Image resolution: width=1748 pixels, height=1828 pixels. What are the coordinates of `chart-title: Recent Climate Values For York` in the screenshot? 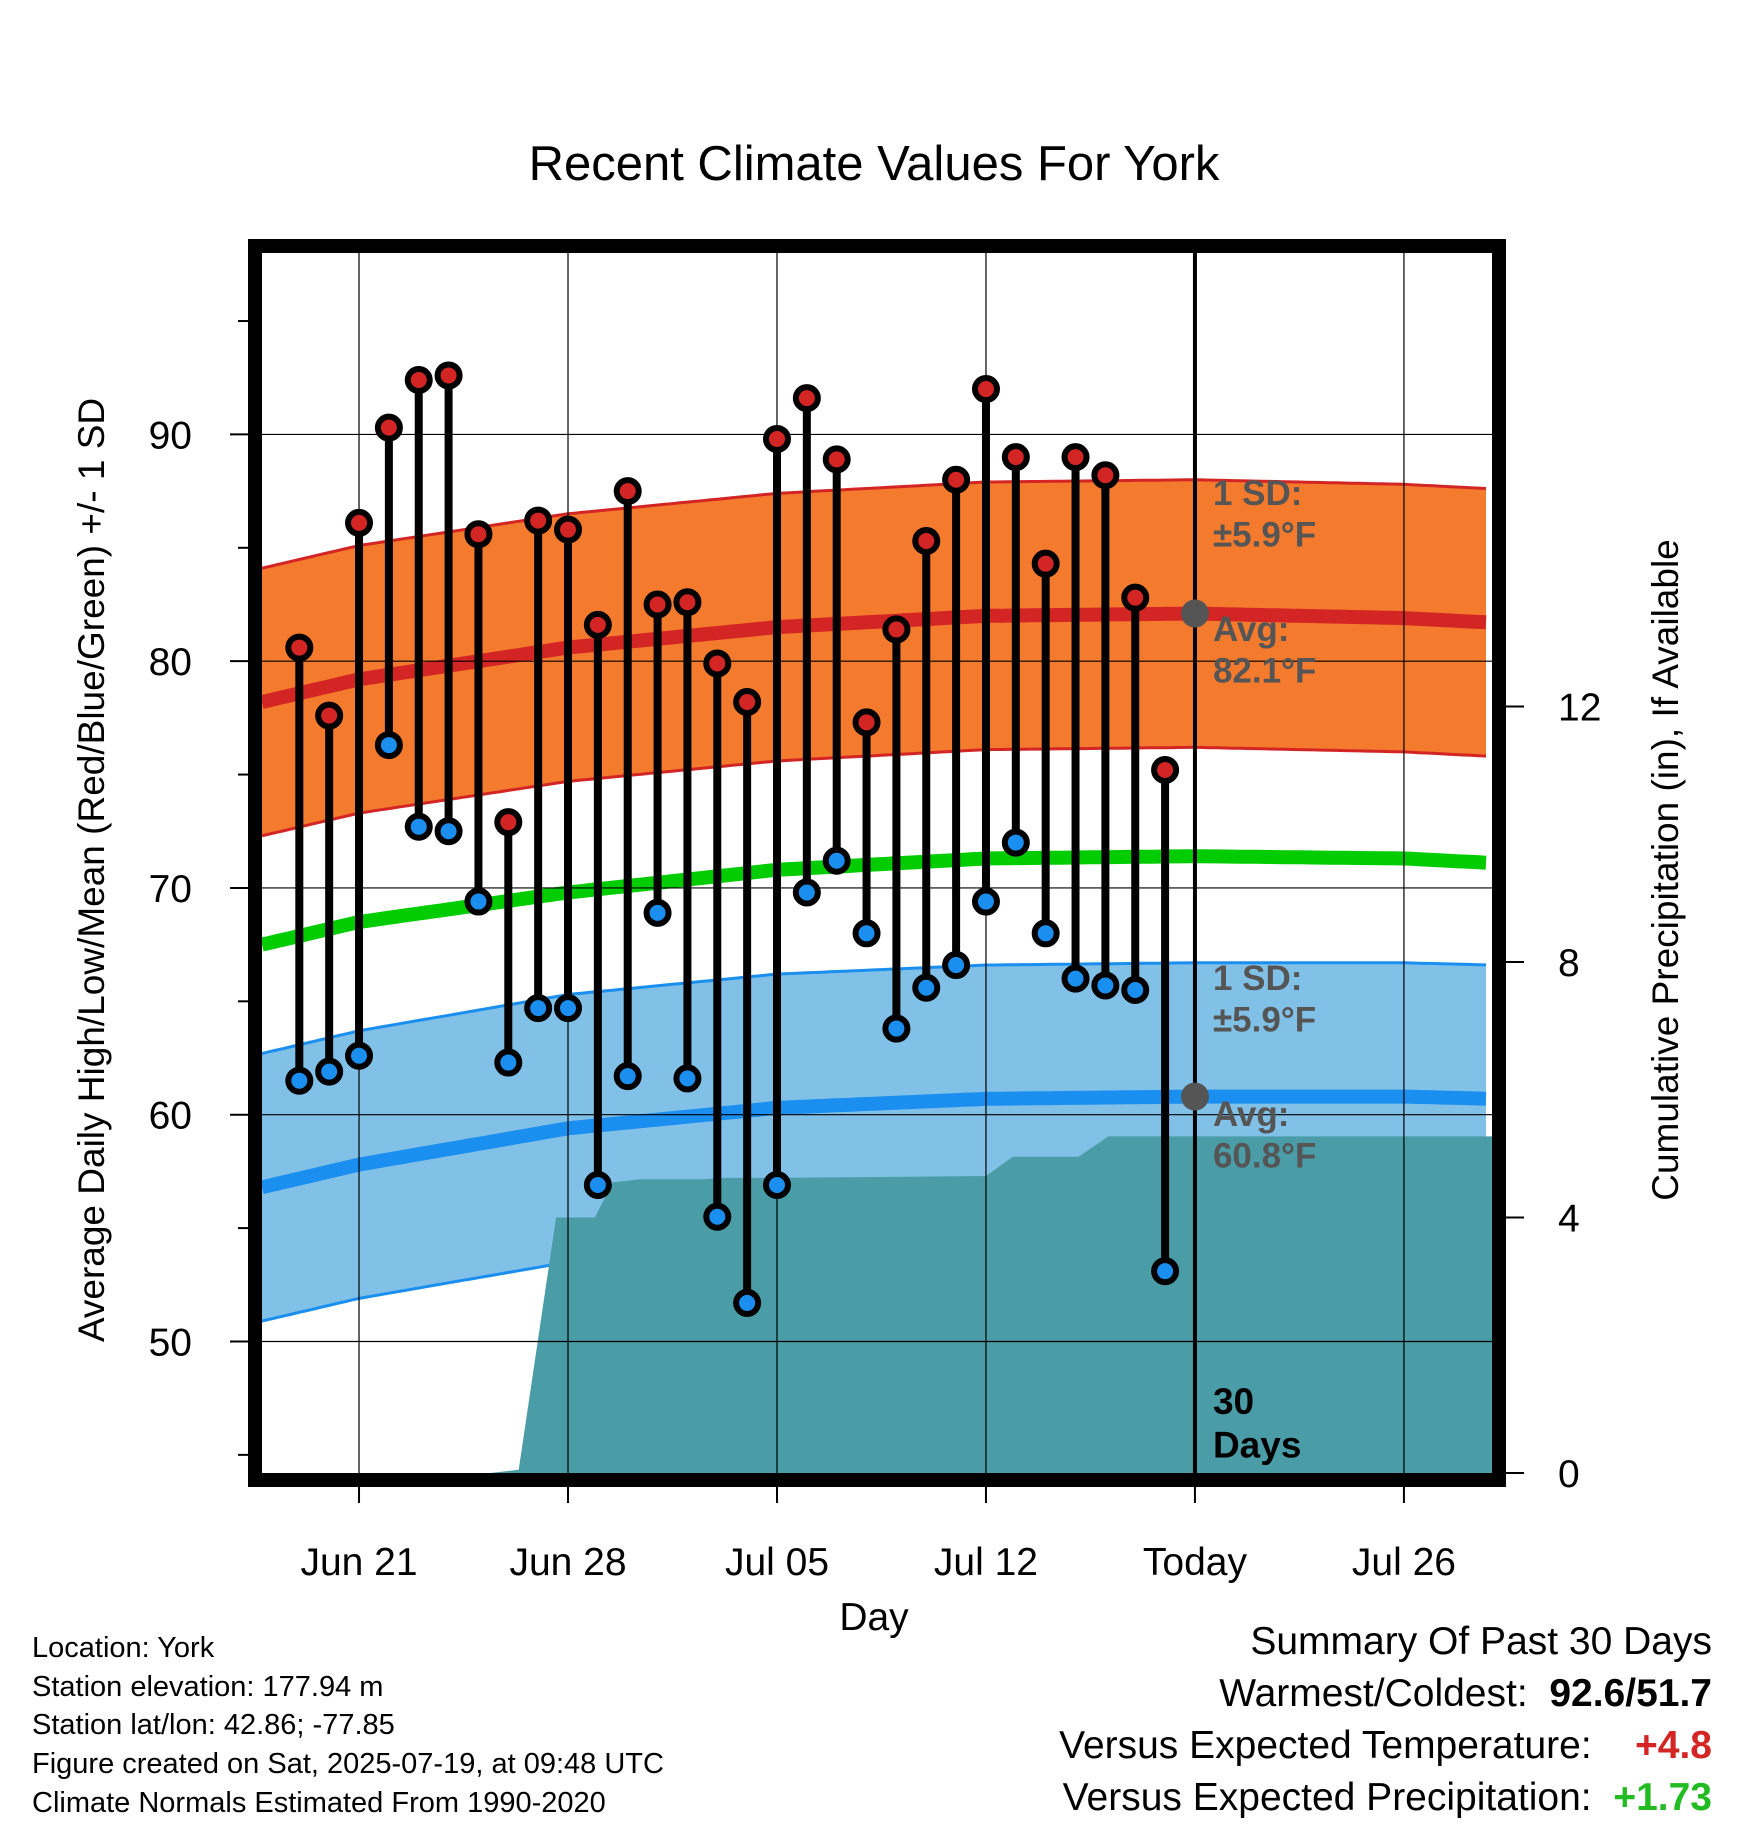 It's located at (874, 164).